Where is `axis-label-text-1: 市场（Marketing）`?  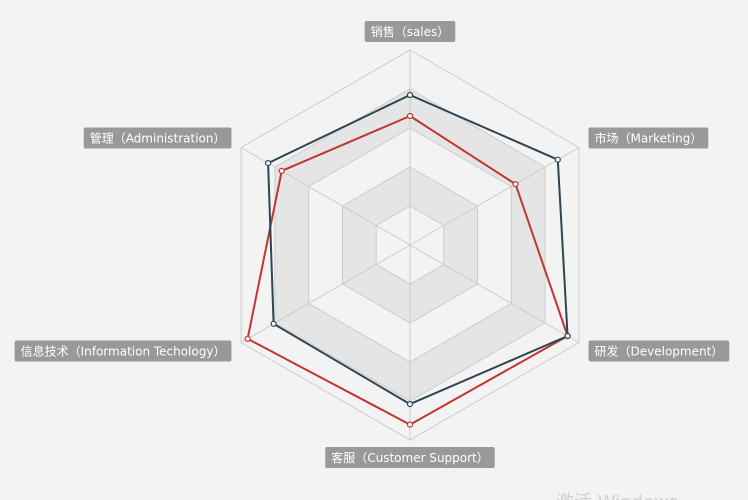 axis-label-text-1: 市场（Marketing） is located at coordinates (649, 138).